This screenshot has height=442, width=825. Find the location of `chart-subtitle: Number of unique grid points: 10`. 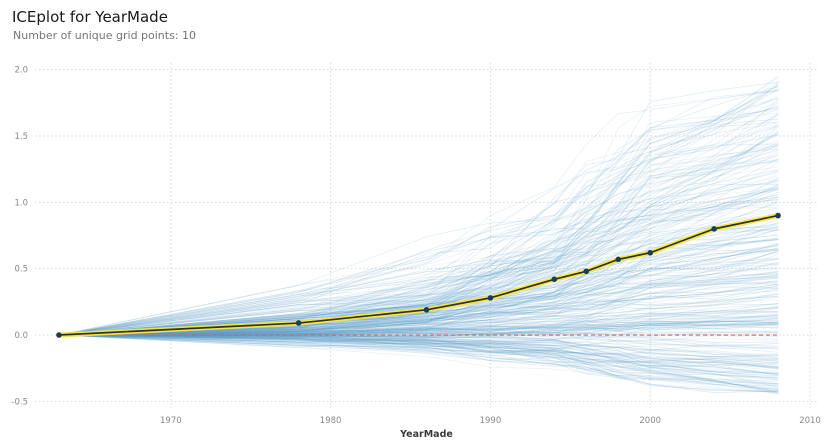

chart-subtitle: Number of unique grid points: 10 is located at coordinates (105, 35).